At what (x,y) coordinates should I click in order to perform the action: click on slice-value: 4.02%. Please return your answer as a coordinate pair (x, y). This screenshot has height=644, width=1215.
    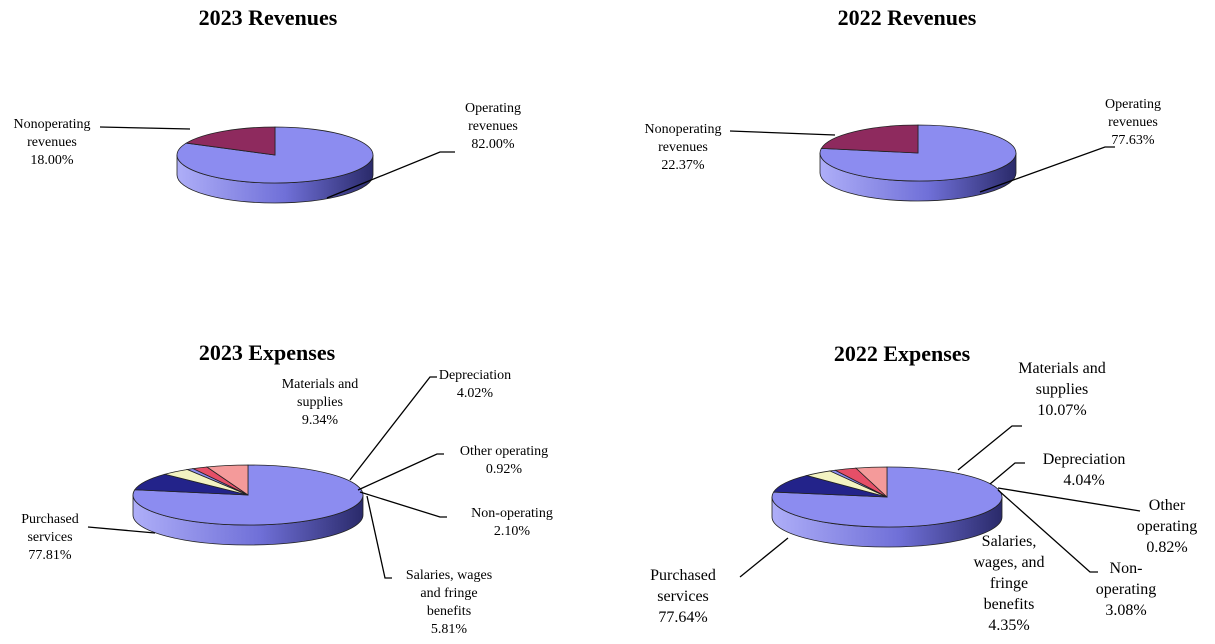
    Looking at the image, I should click on (475, 393).